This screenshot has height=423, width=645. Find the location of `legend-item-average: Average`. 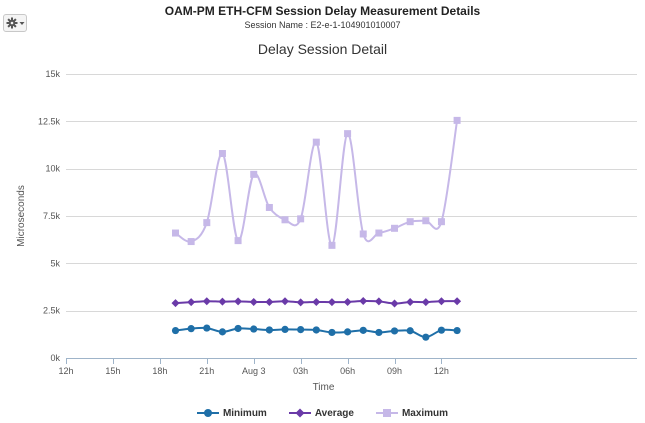

legend-item-average: Average is located at coordinates (321, 413).